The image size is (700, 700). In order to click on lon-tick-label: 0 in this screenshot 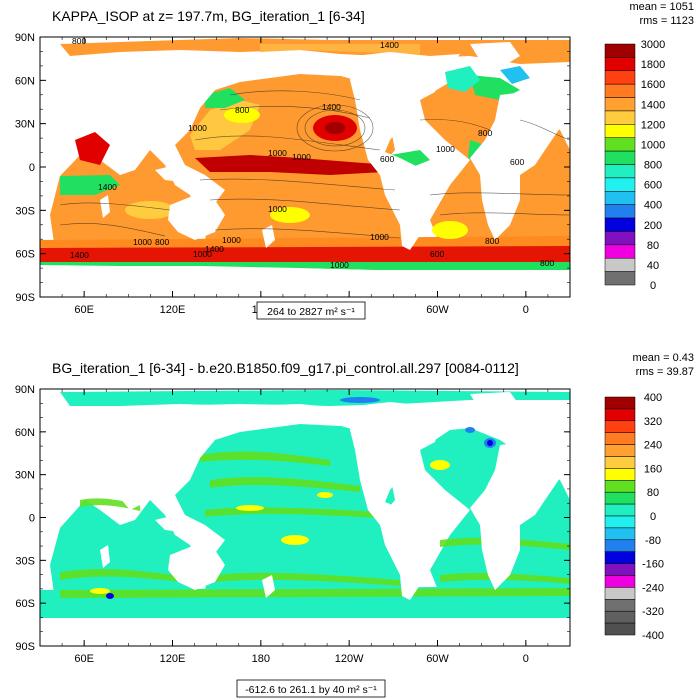, I will do `click(526, 659)`.